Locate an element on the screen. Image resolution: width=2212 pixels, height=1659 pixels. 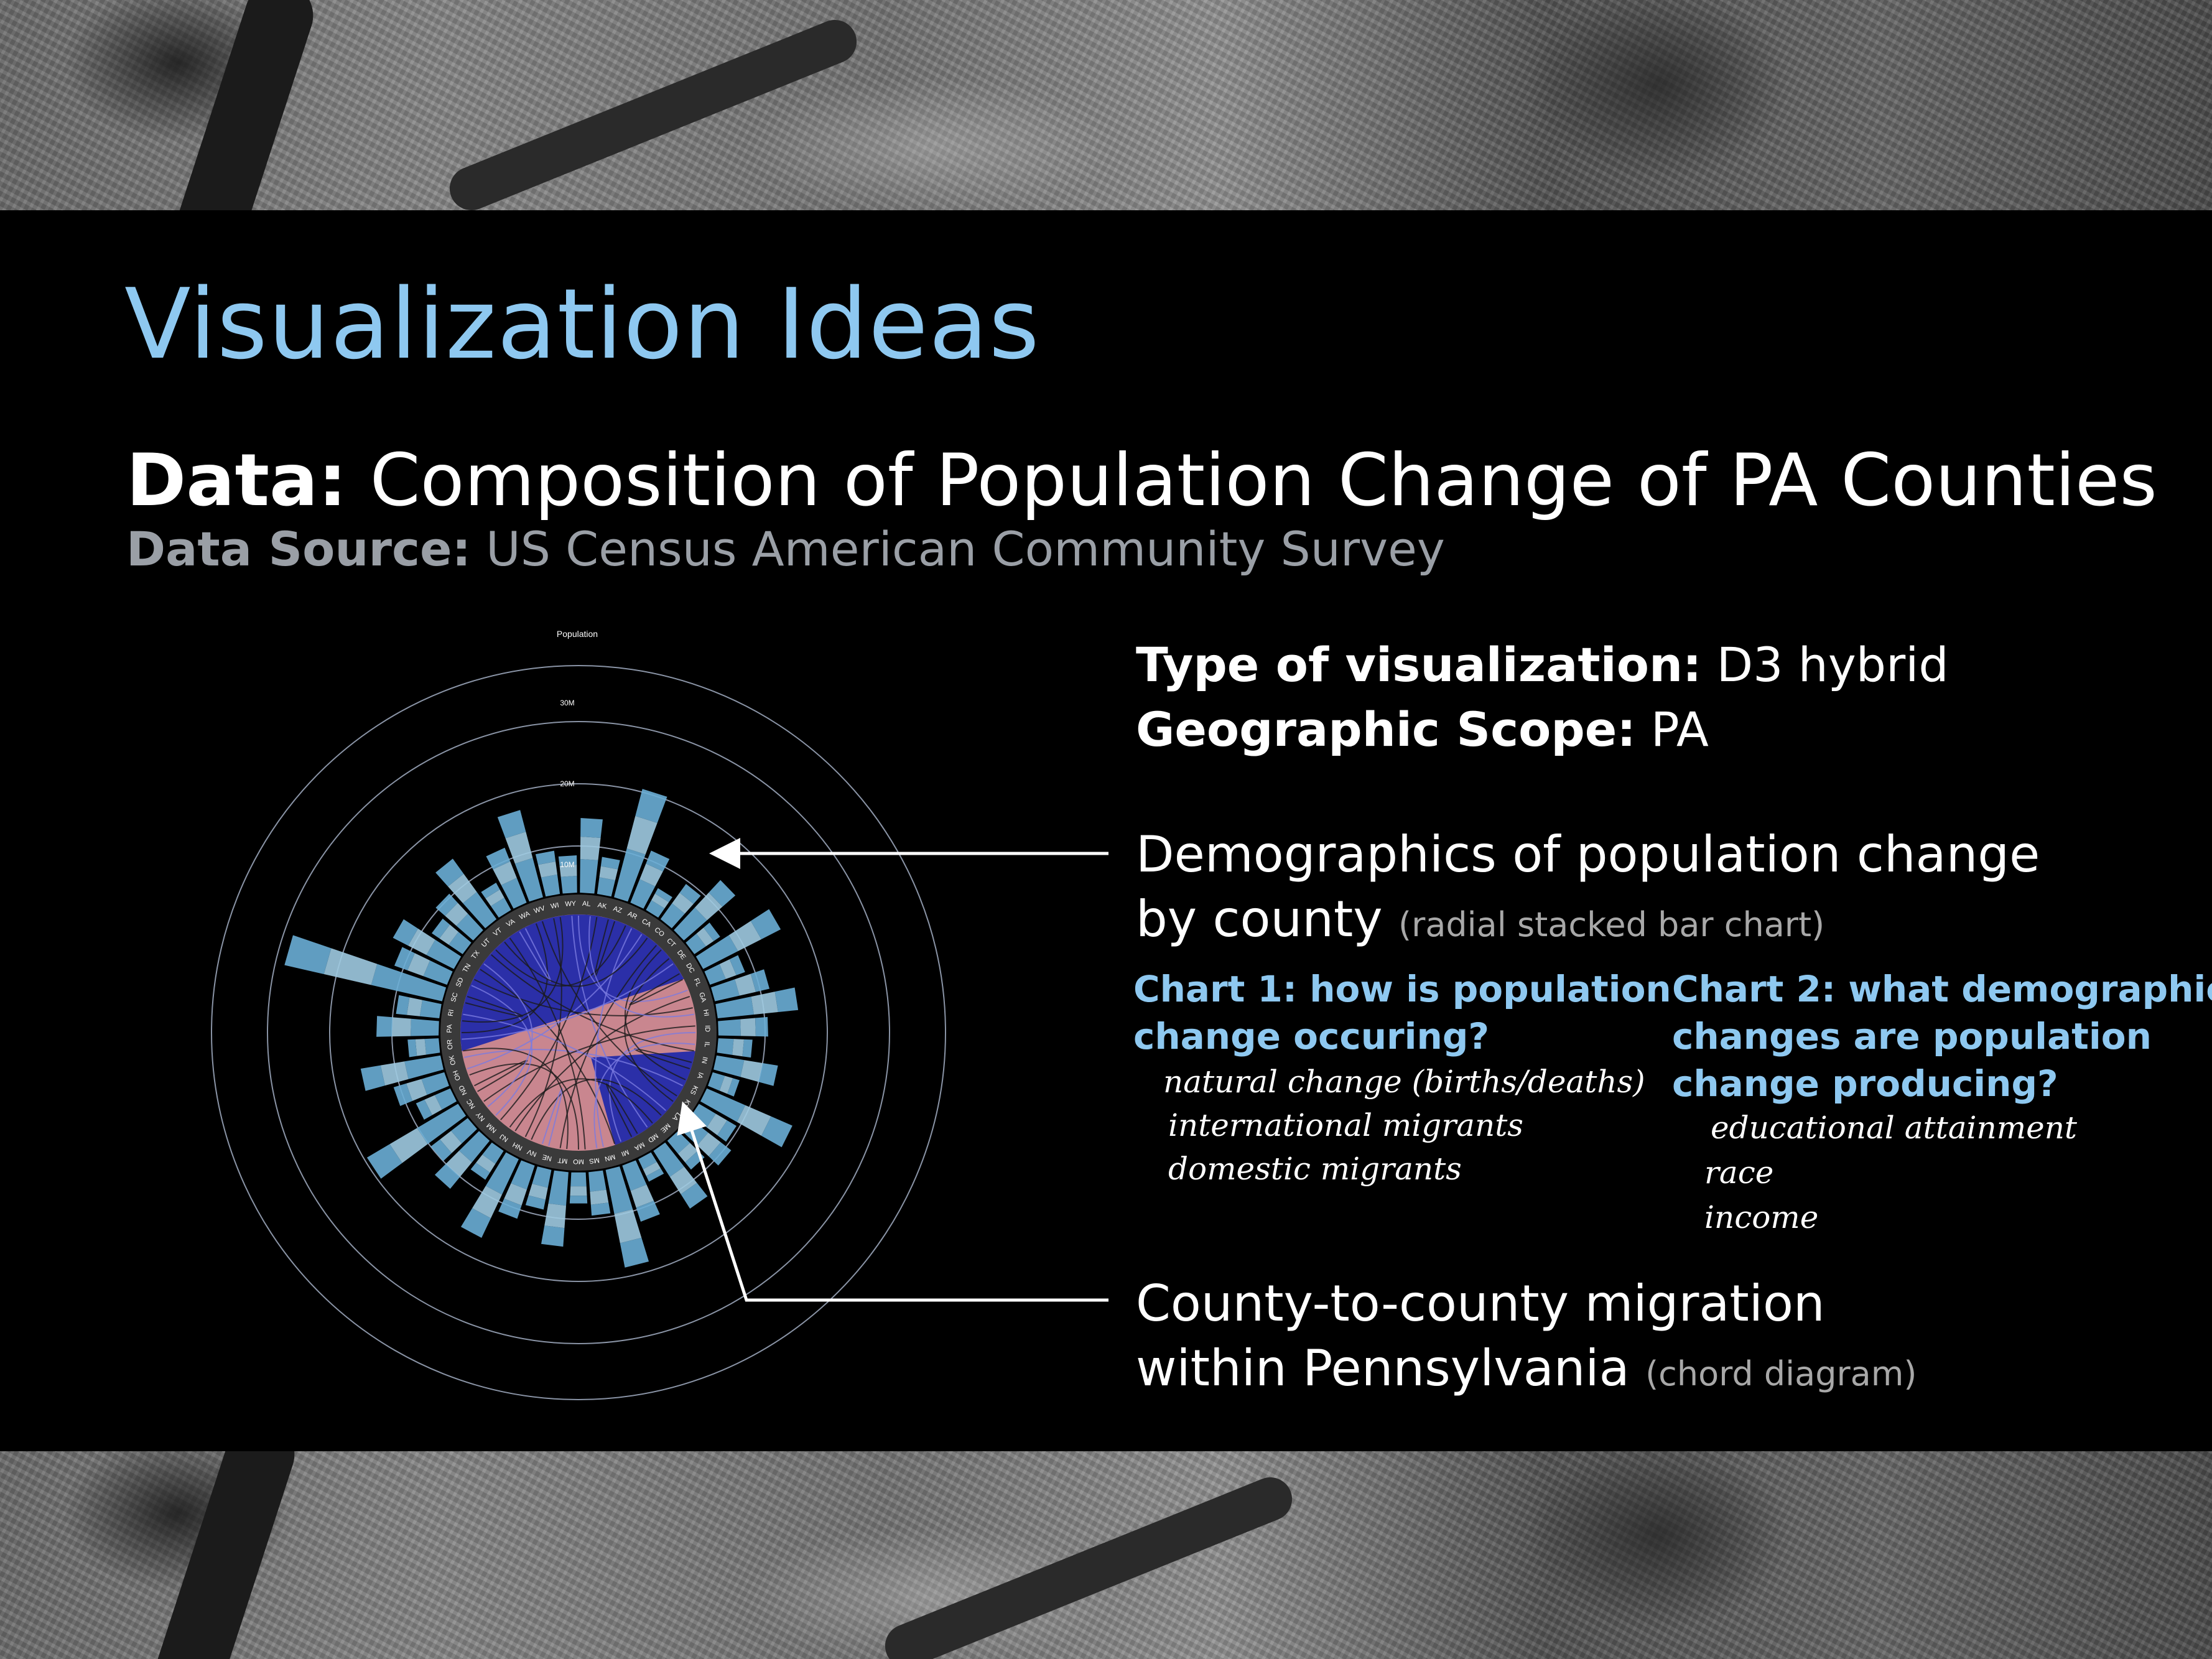
state-label: IN is located at coordinates (704, 1060).